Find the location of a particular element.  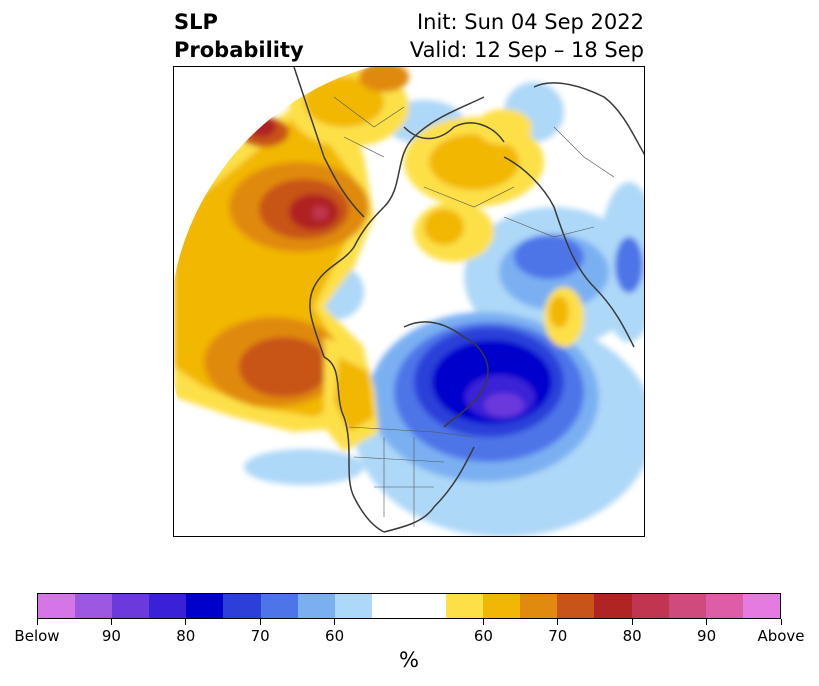

colorbar is located at coordinates (409, 606).